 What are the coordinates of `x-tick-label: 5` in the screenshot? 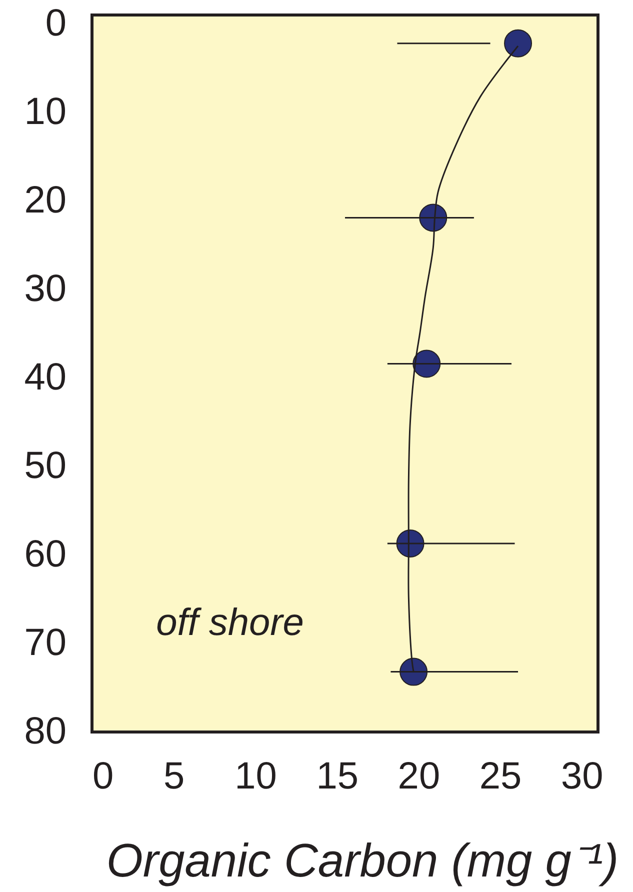 It's located at (174, 777).